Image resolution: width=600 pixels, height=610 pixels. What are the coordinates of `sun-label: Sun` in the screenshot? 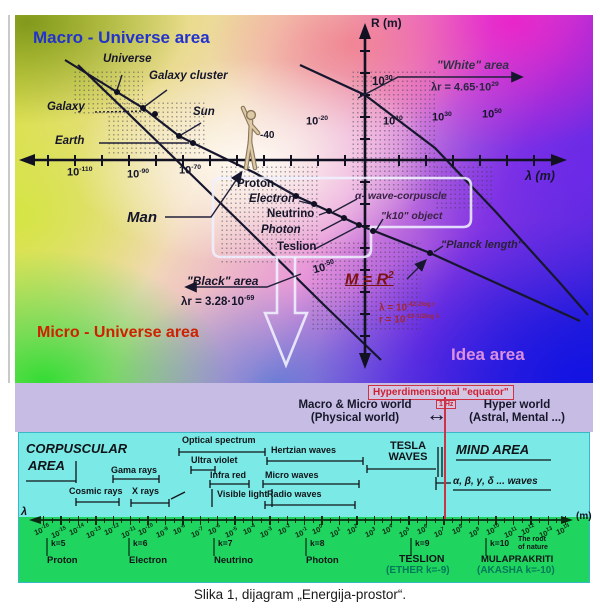 It's located at (204, 112).